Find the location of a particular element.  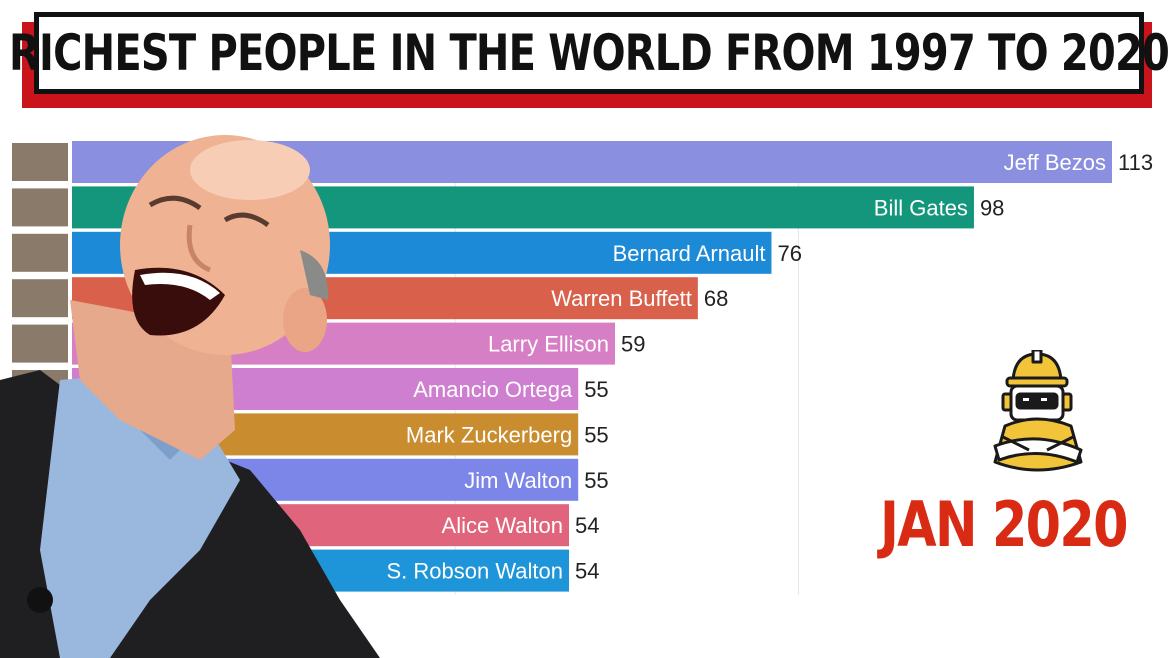

bar-value-label: 113 is located at coordinates (1135, 162).